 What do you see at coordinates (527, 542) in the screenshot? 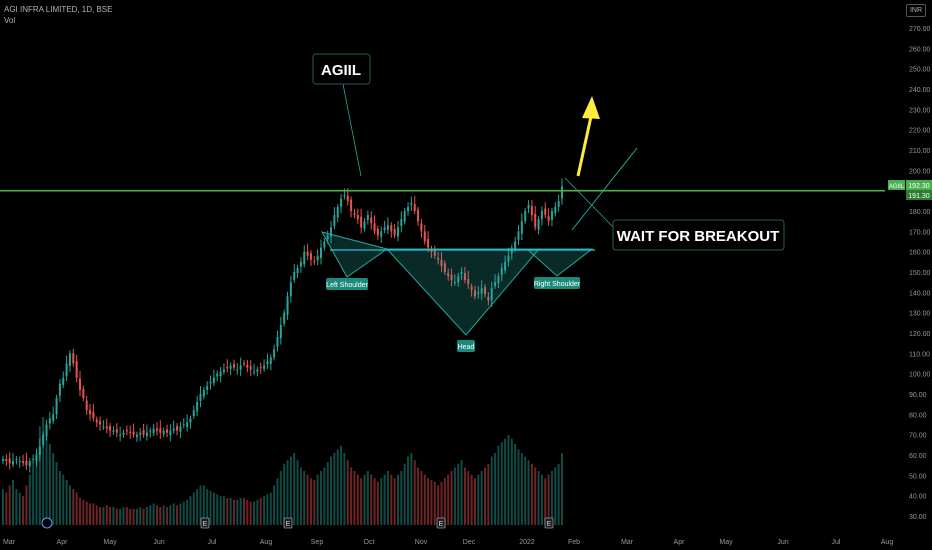
I see `time-tick-label: 2022` at bounding box center [527, 542].